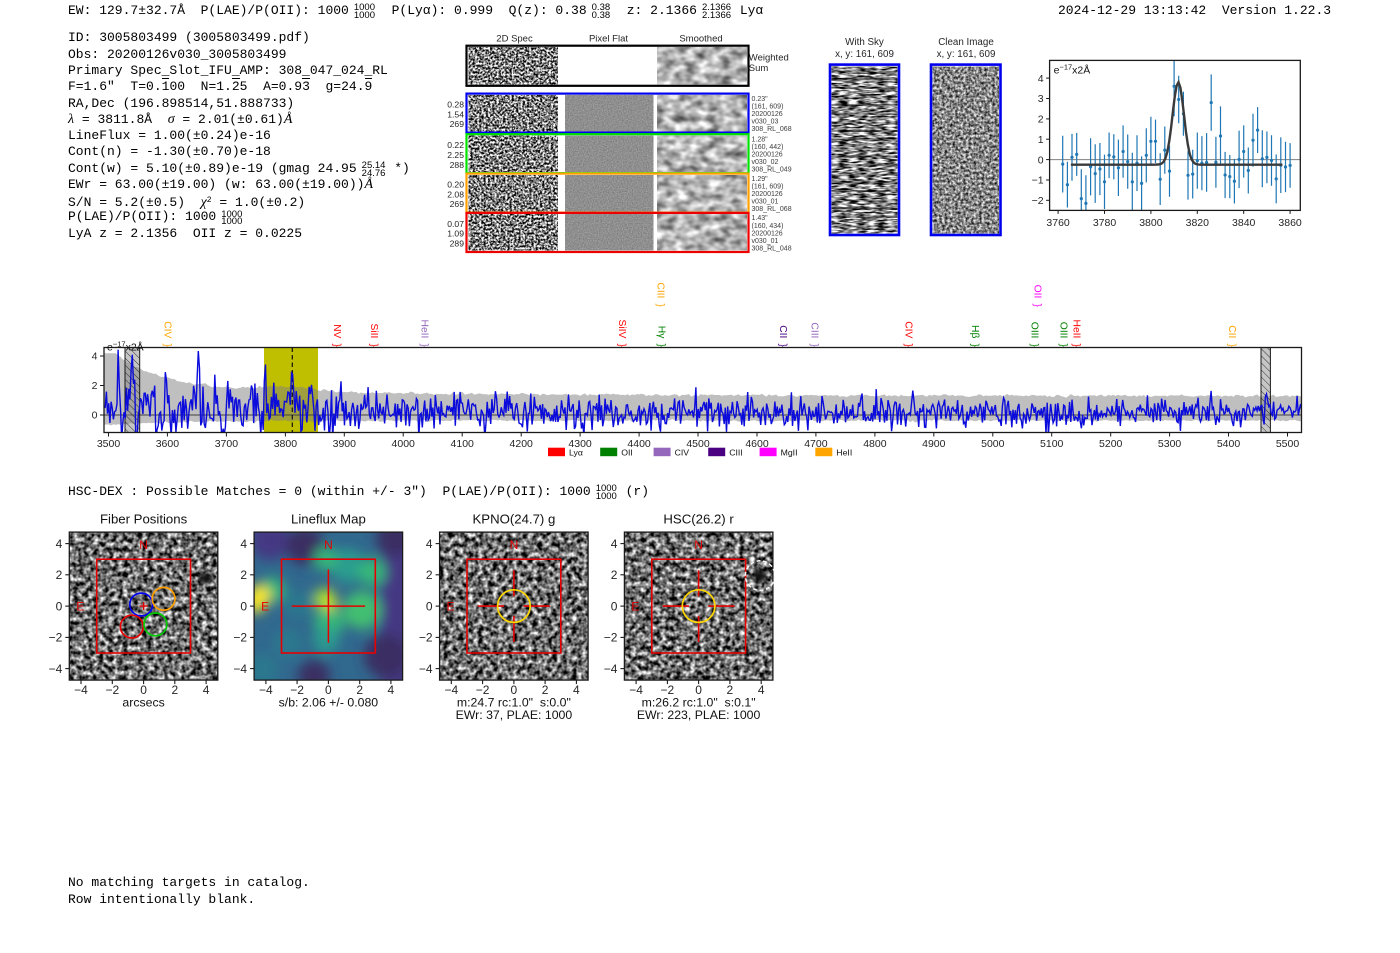  Describe the element at coordinates (772, 248) in the screenshot. I see `svg-text: 308_RL_048` at that location.